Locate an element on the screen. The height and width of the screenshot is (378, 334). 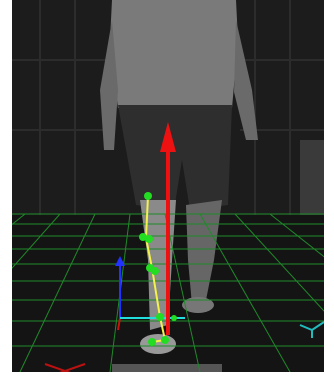
right-leg is located at coordinates (204, 252).